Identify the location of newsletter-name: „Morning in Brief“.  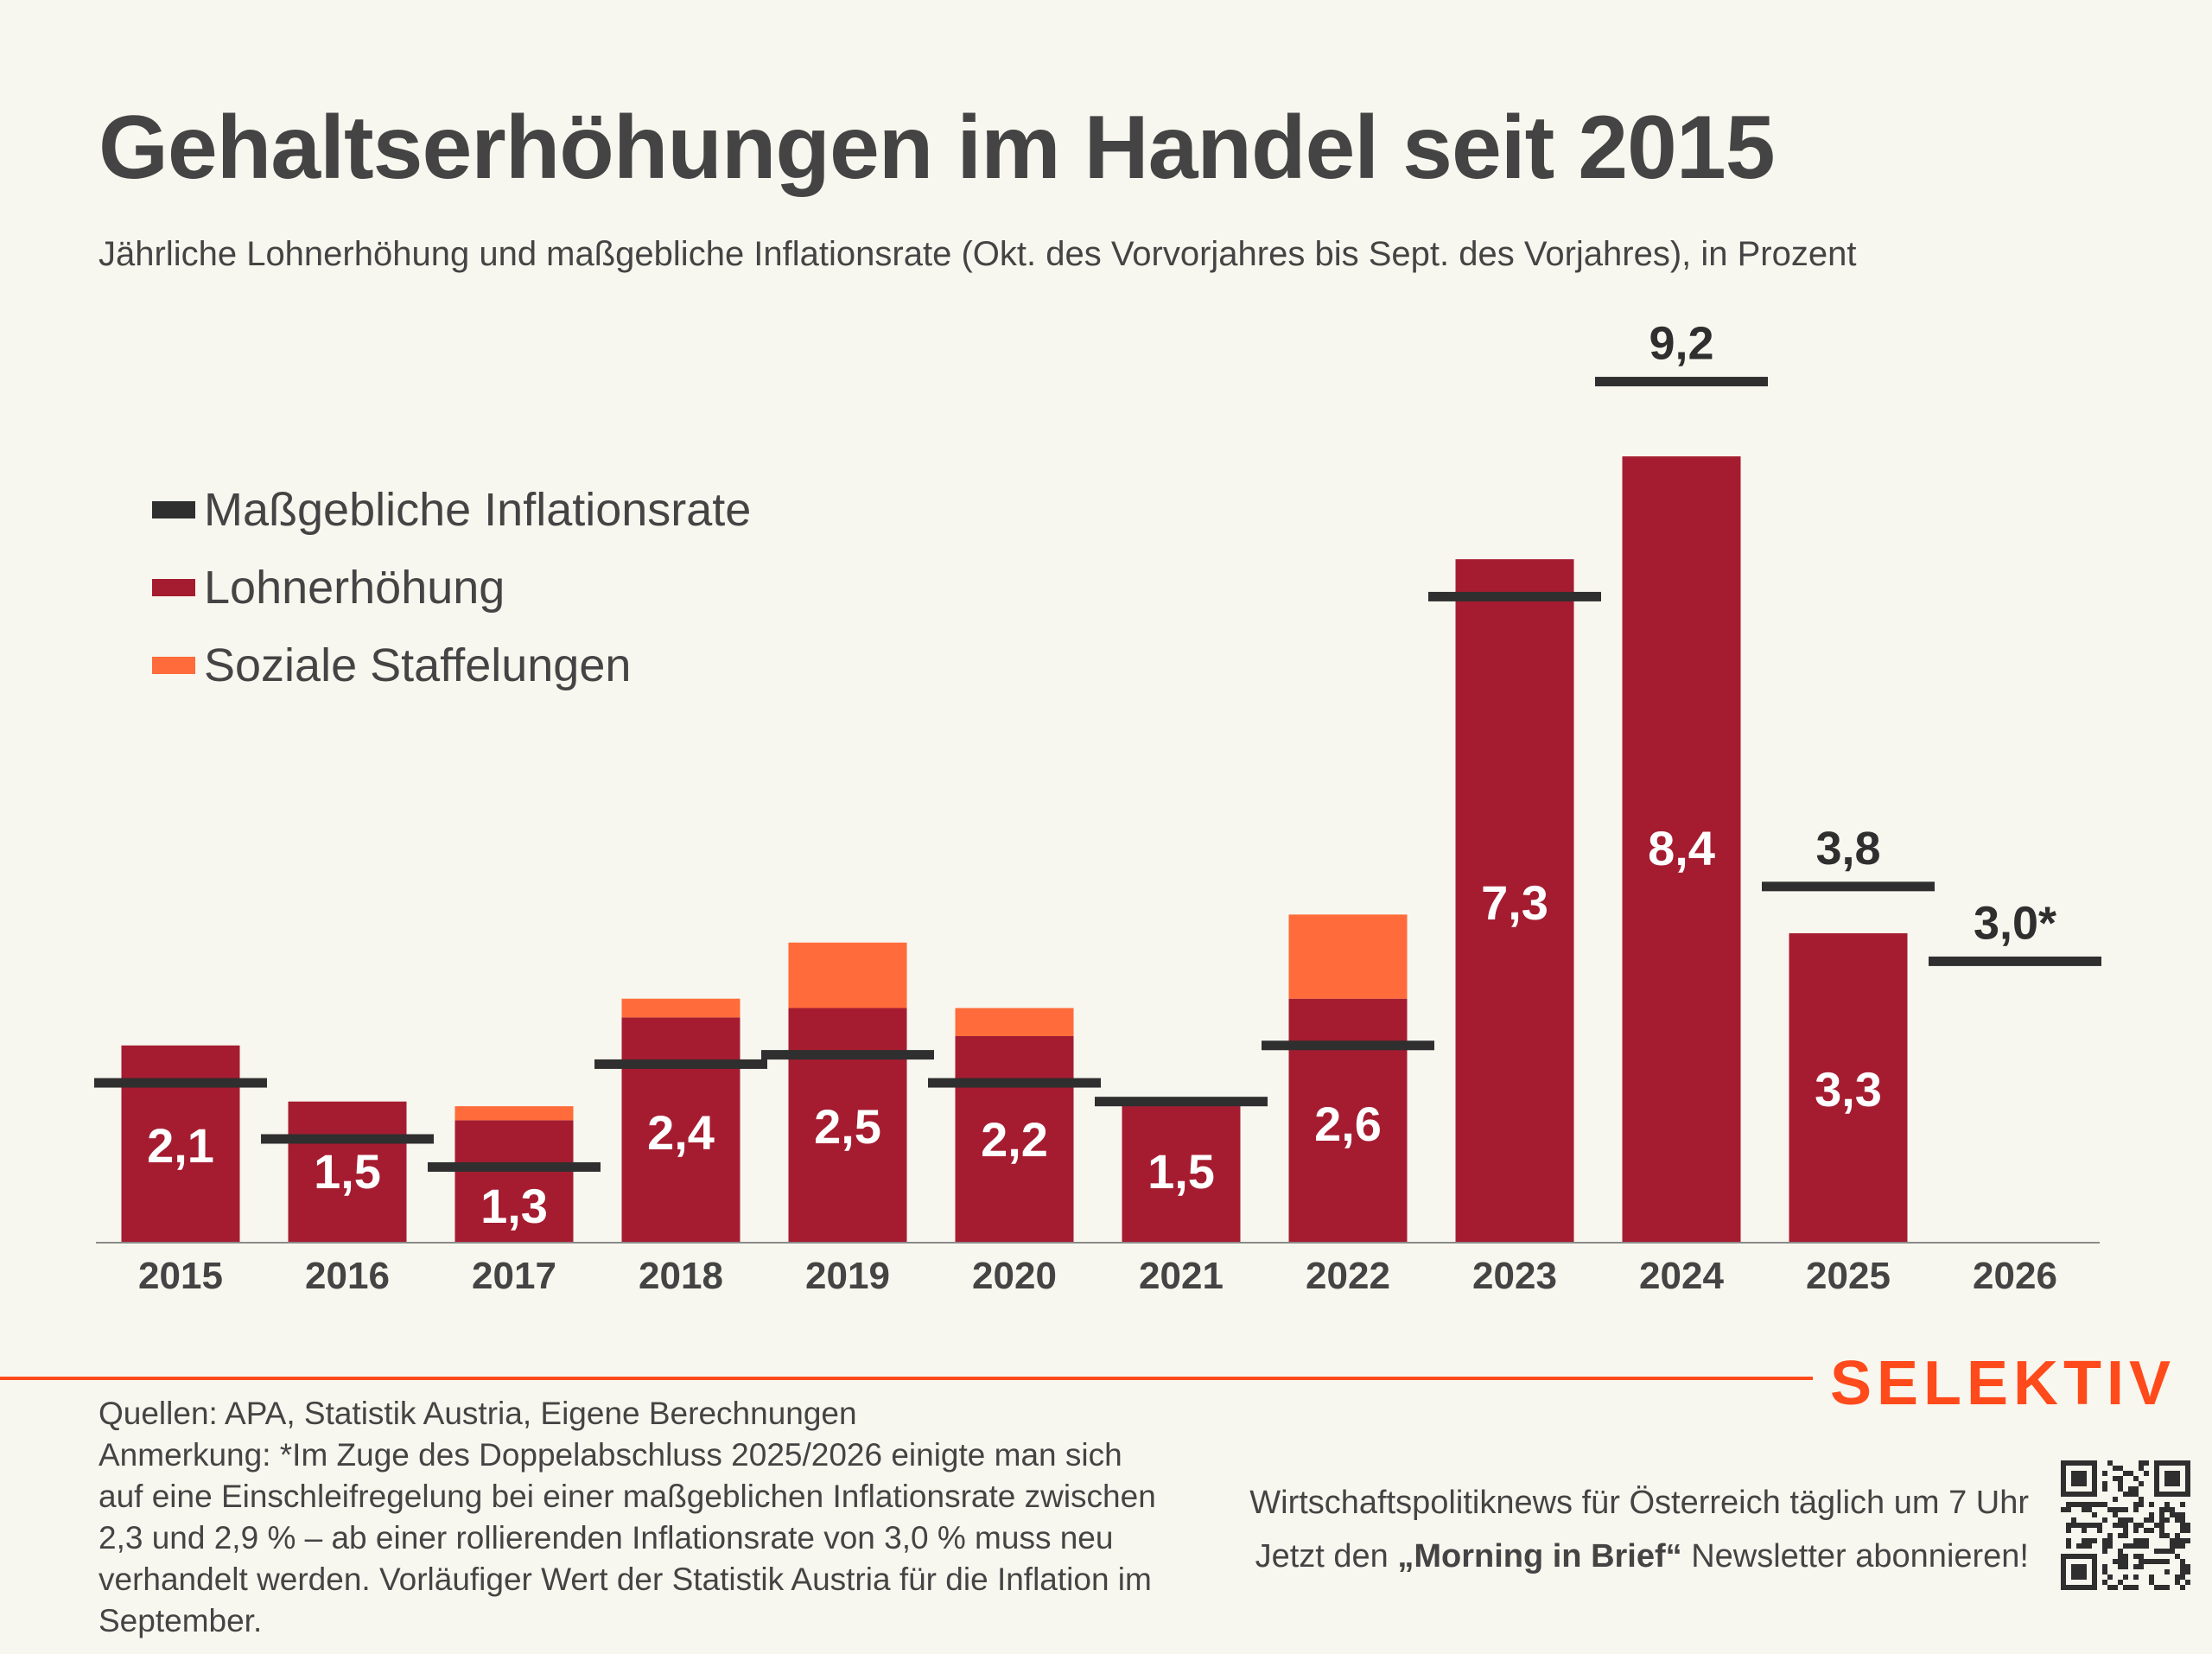
(1539, 1556).